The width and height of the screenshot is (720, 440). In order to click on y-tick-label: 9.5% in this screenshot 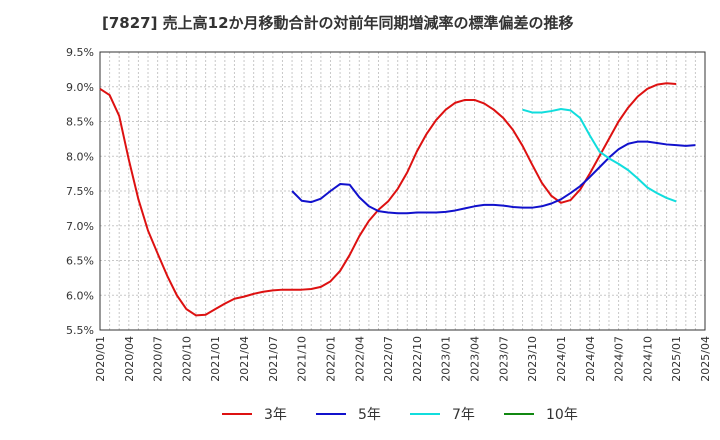, I will do `click(80, 52)`.